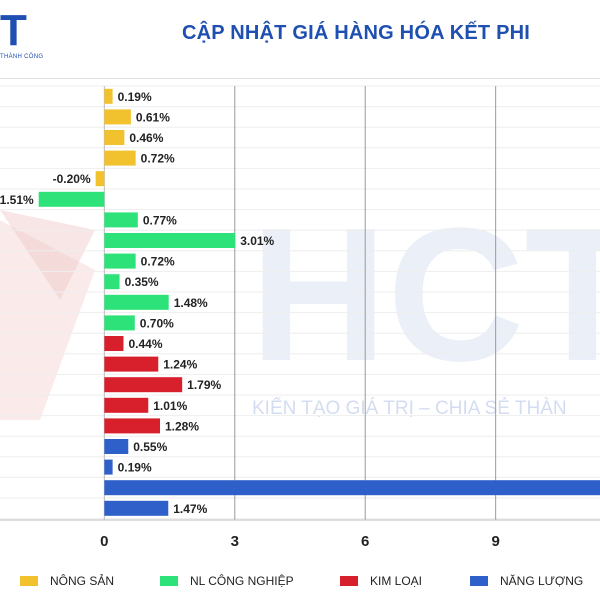 This screenshot has width=600, height=600. Describe the element at coordinates (157, 323) in the screenshot. I see `bar-value-label: 0.70%` at that location.